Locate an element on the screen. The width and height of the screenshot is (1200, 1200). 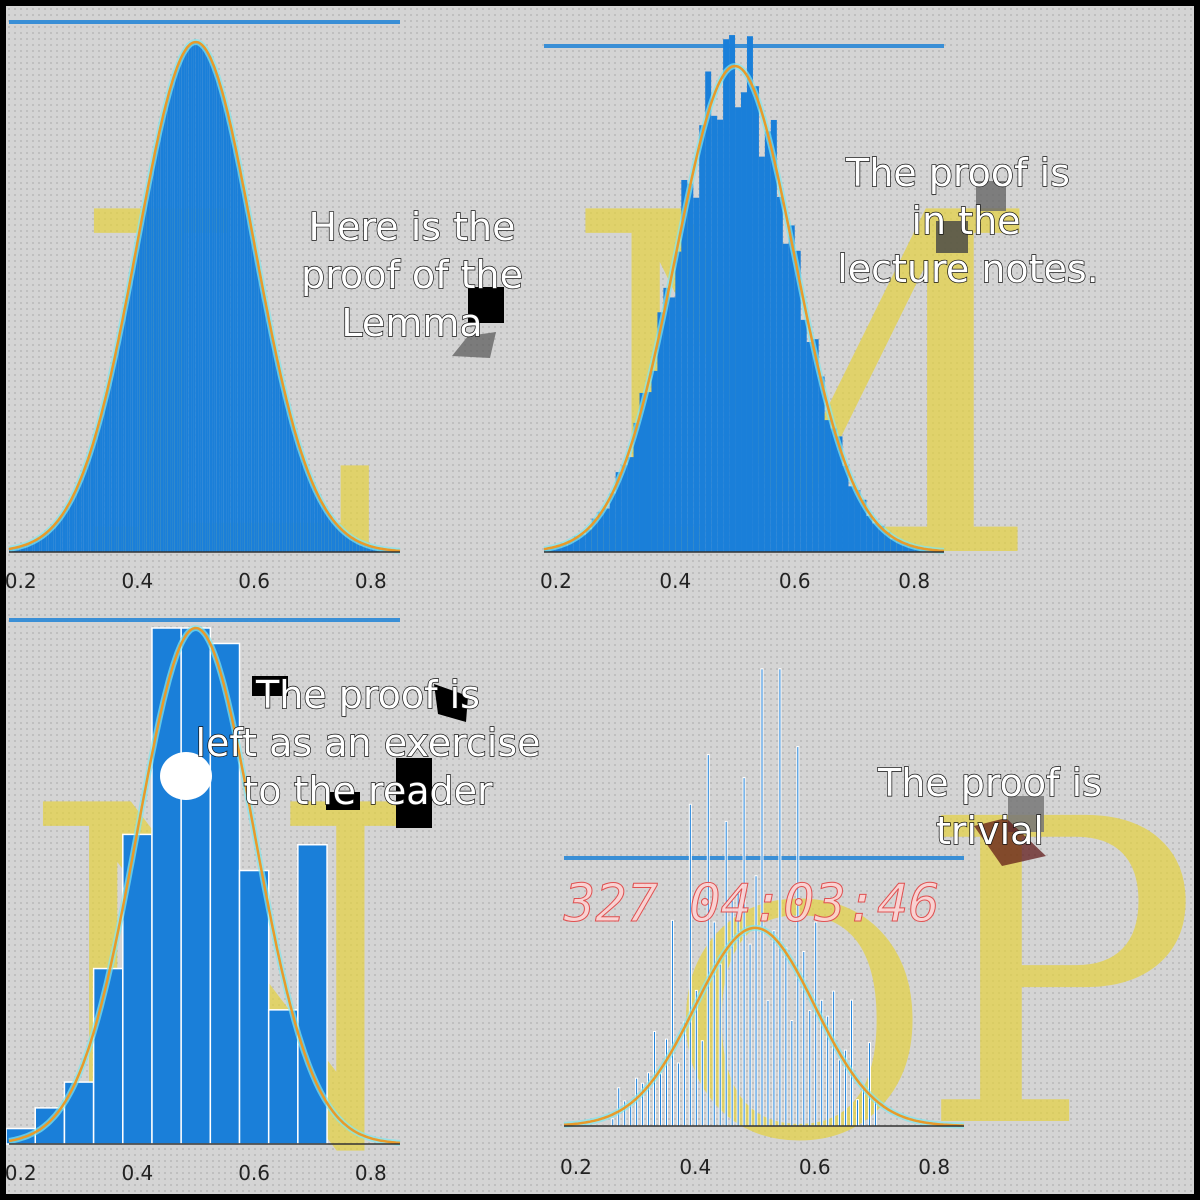
annotation-line: lecture notes. is located at coordinates (968, 269).